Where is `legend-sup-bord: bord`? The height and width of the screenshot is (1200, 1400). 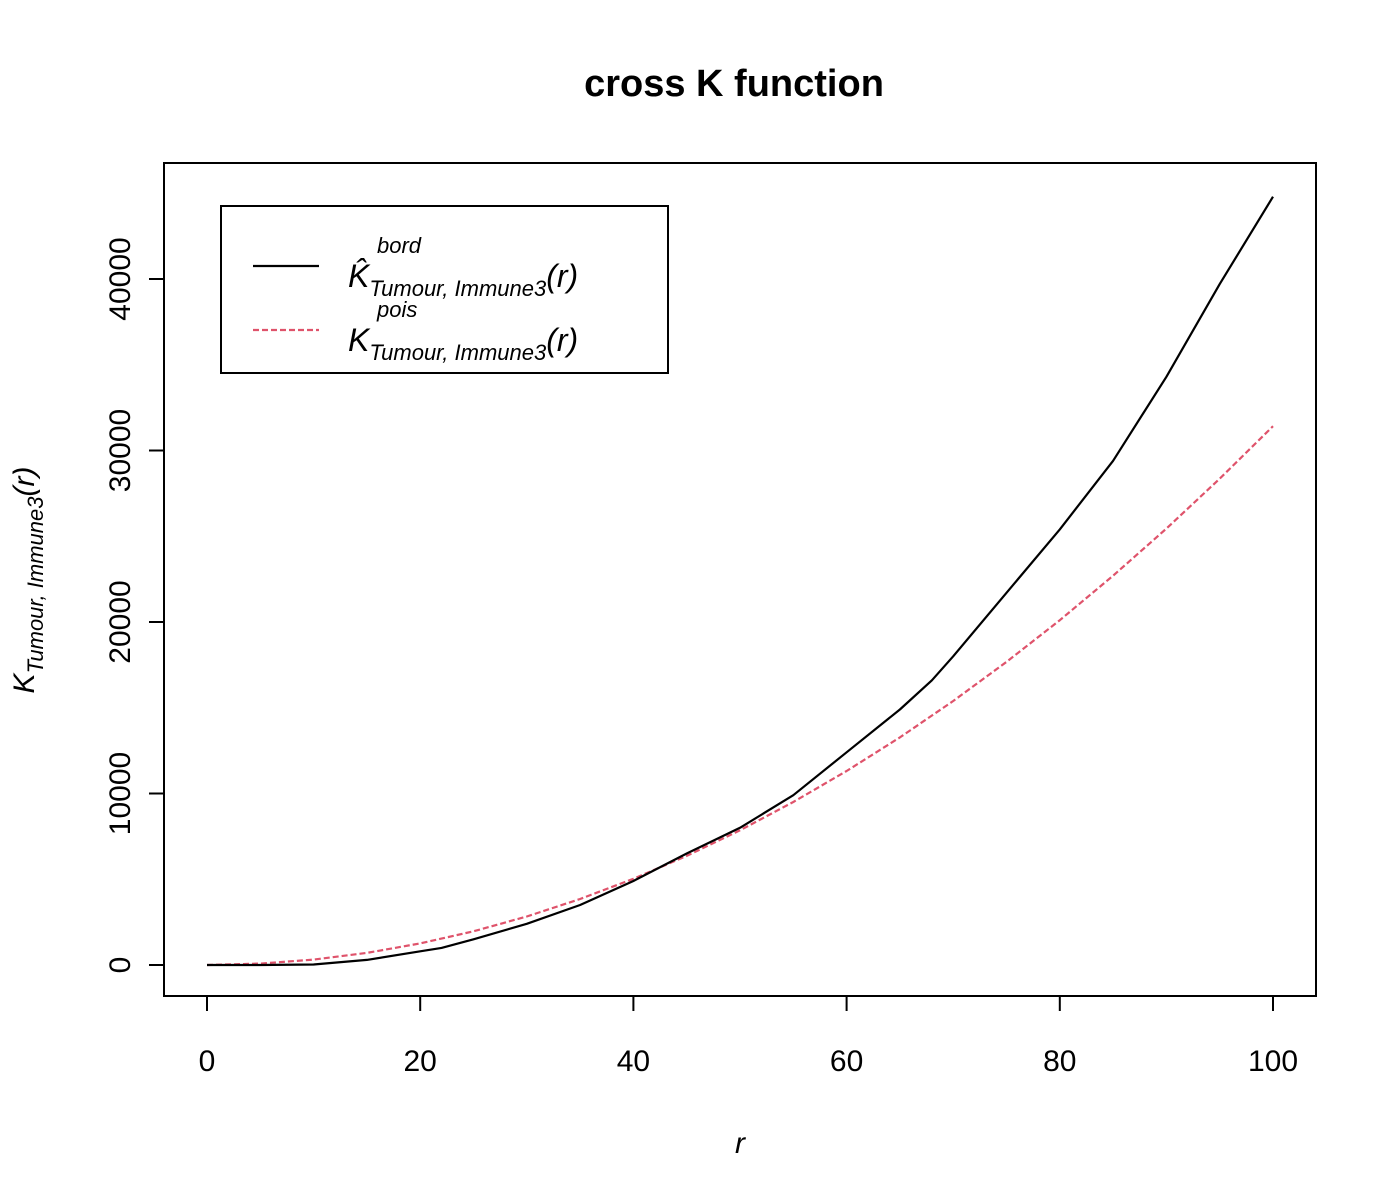
legend-sup-bord: bord is located at coordinates (399, 245).